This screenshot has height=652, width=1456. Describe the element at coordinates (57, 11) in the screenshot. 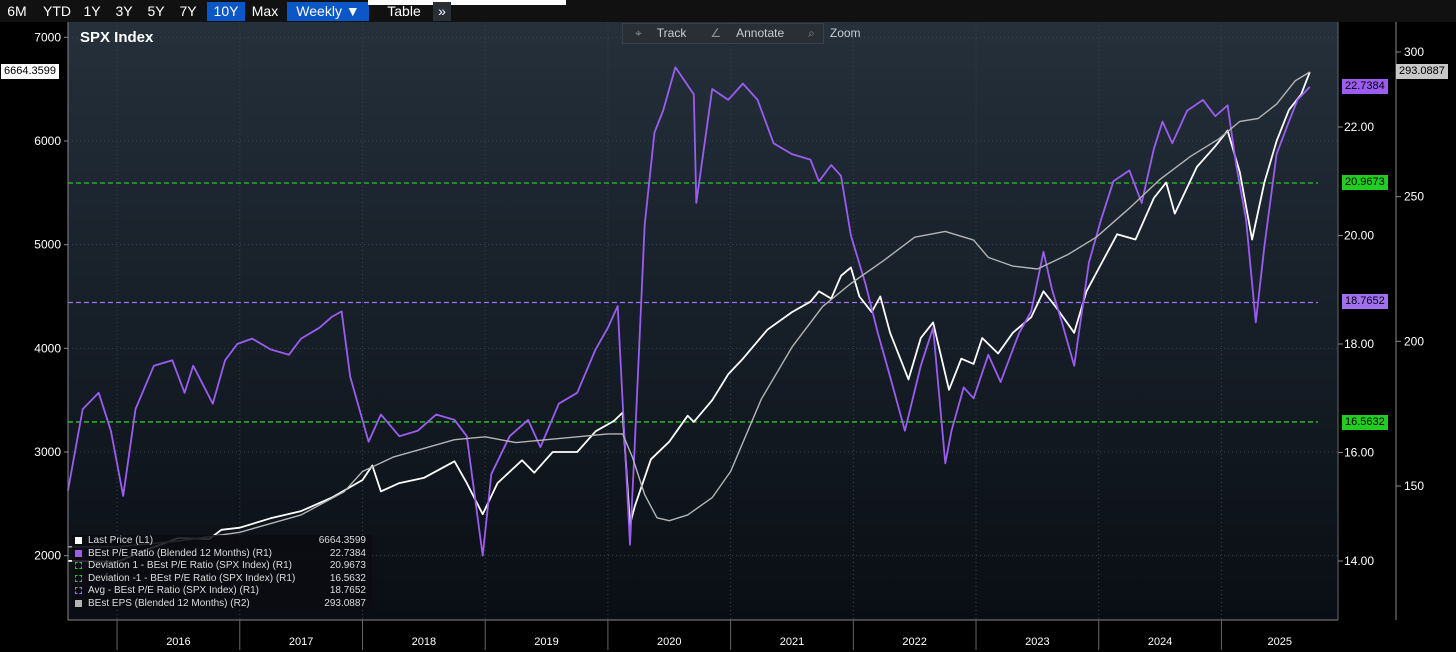

I see `period-ytd-button: YTD` at that location.